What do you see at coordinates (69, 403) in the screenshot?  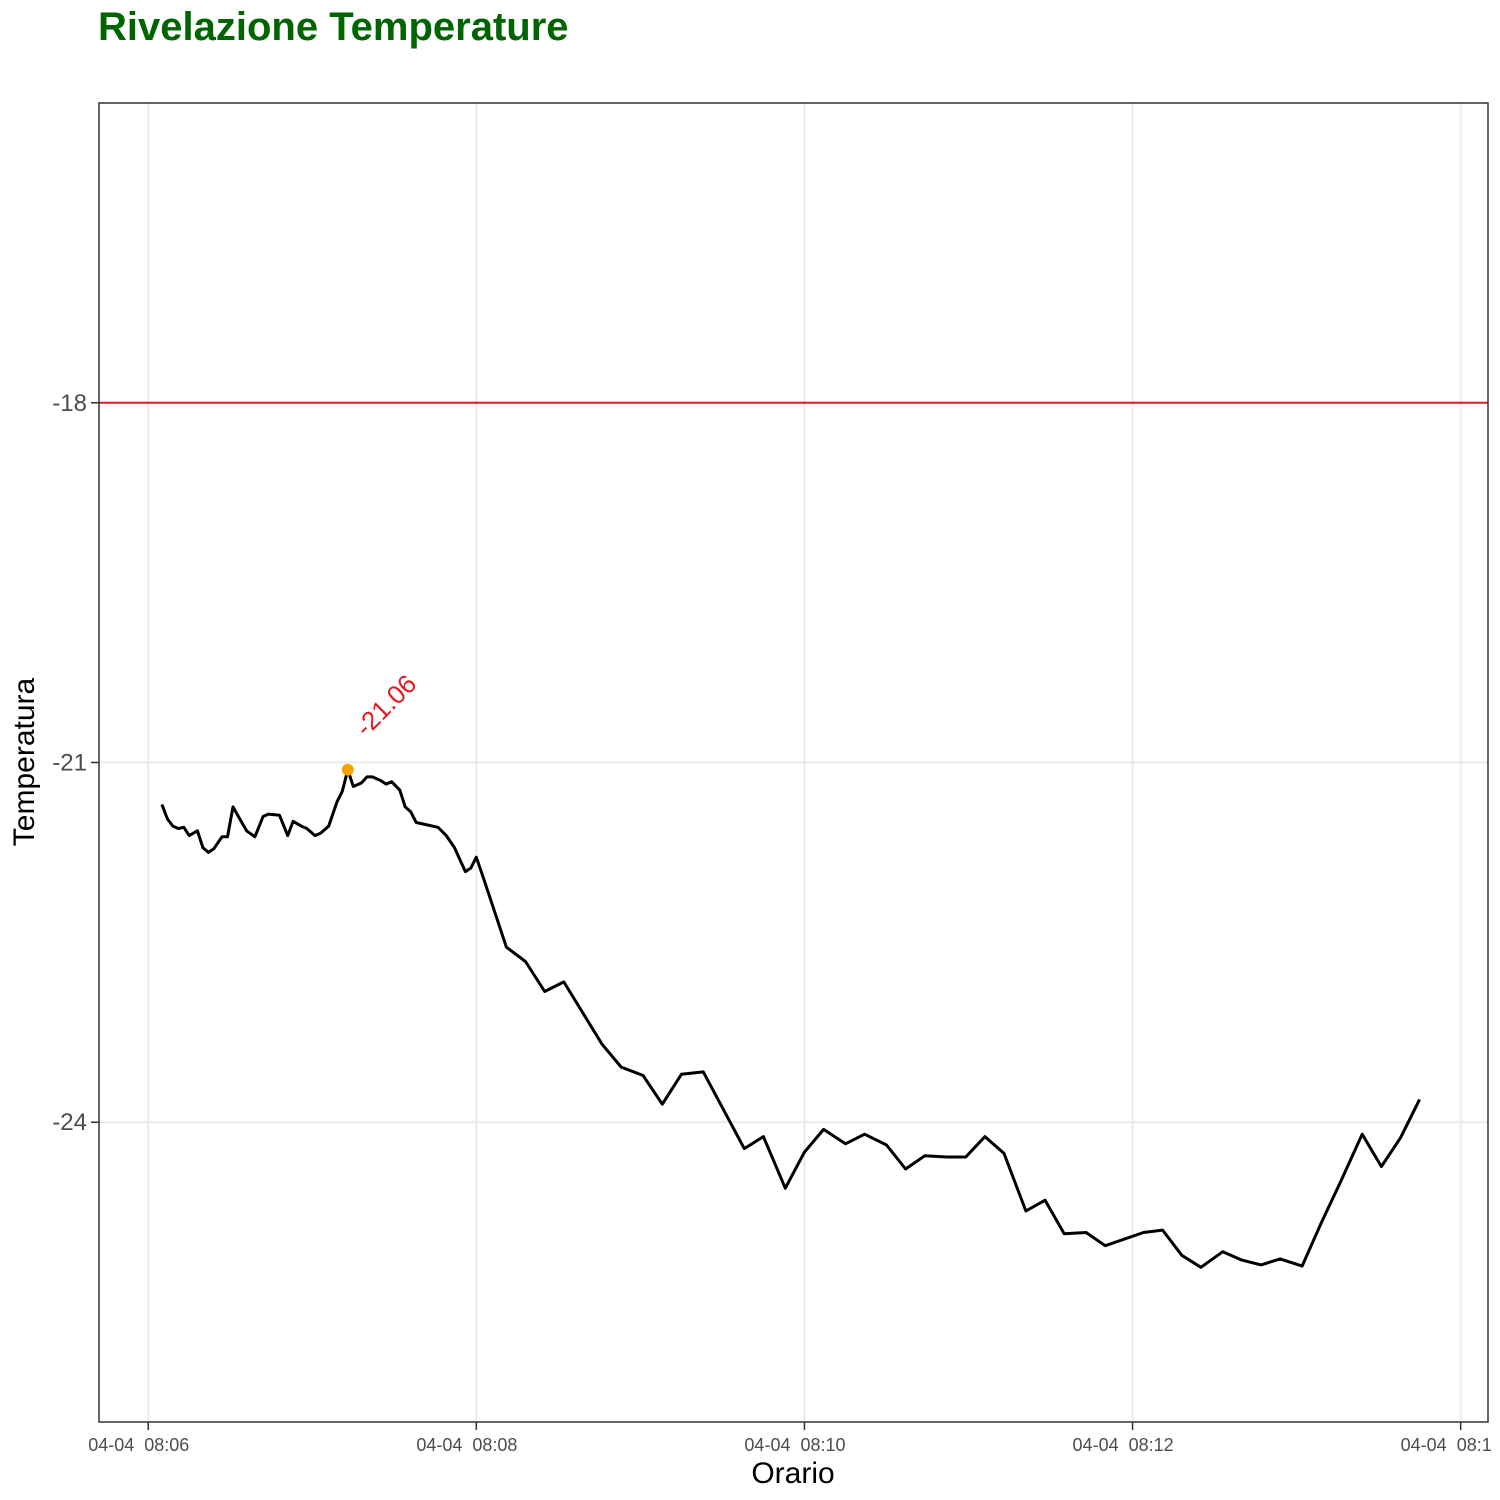 I see `y-tick-label-0: -18` at bounding box center [69, 403].